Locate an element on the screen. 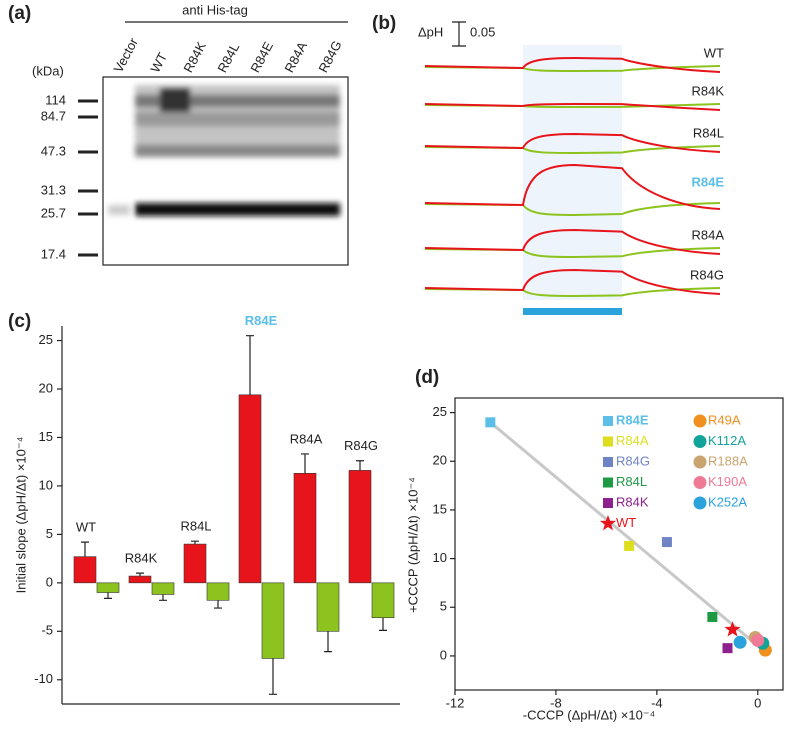 This screenshot has height=729, width=787. category-label: WT is located at coordinates (86, 527).